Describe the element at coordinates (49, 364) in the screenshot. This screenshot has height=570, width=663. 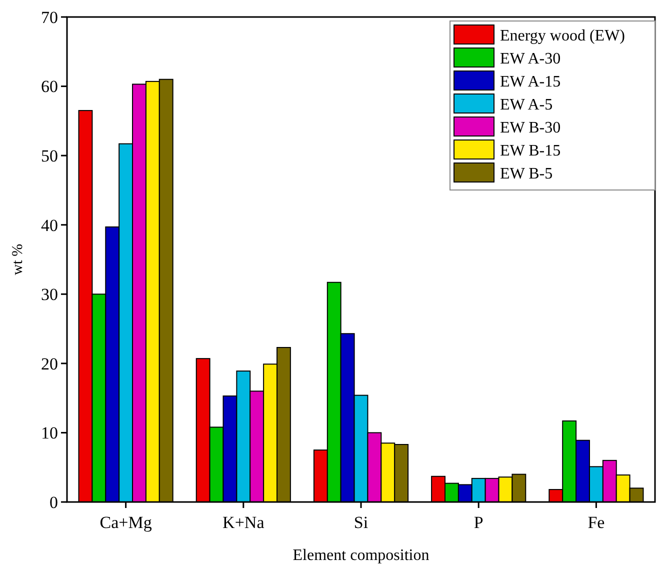
I see `y-tick-label: 20` at that location.